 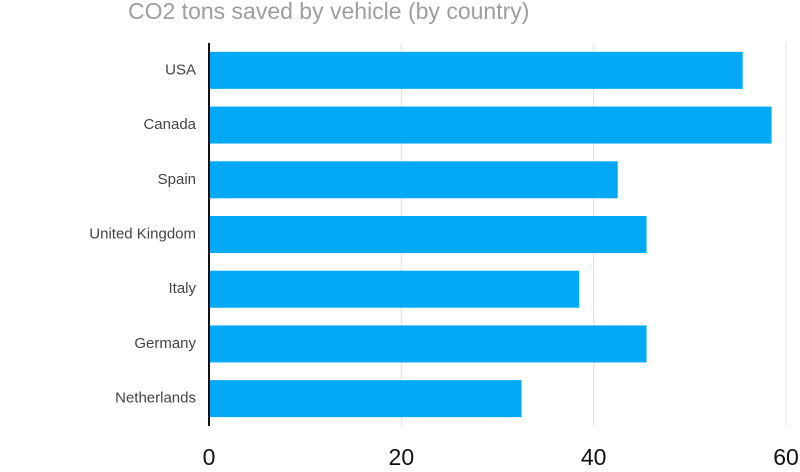 What do you see at coordinates (413, 180) in the screenshot?
I see `bar-spain` at bounding box center [413, 180].